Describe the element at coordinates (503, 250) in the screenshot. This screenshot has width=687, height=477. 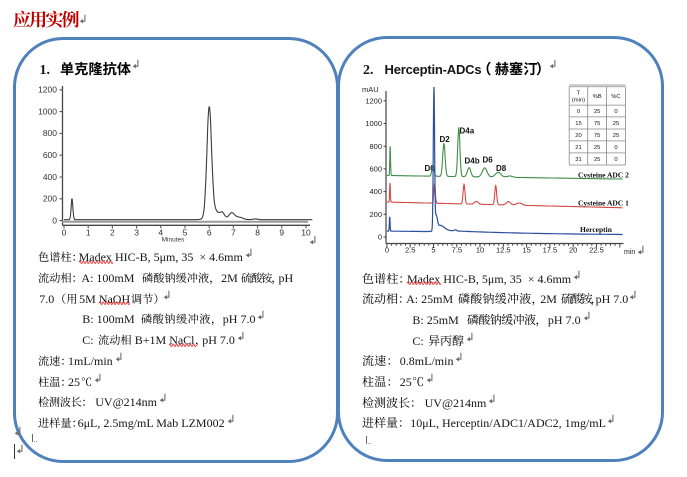
I see `svg-text: 12.5` at that location.